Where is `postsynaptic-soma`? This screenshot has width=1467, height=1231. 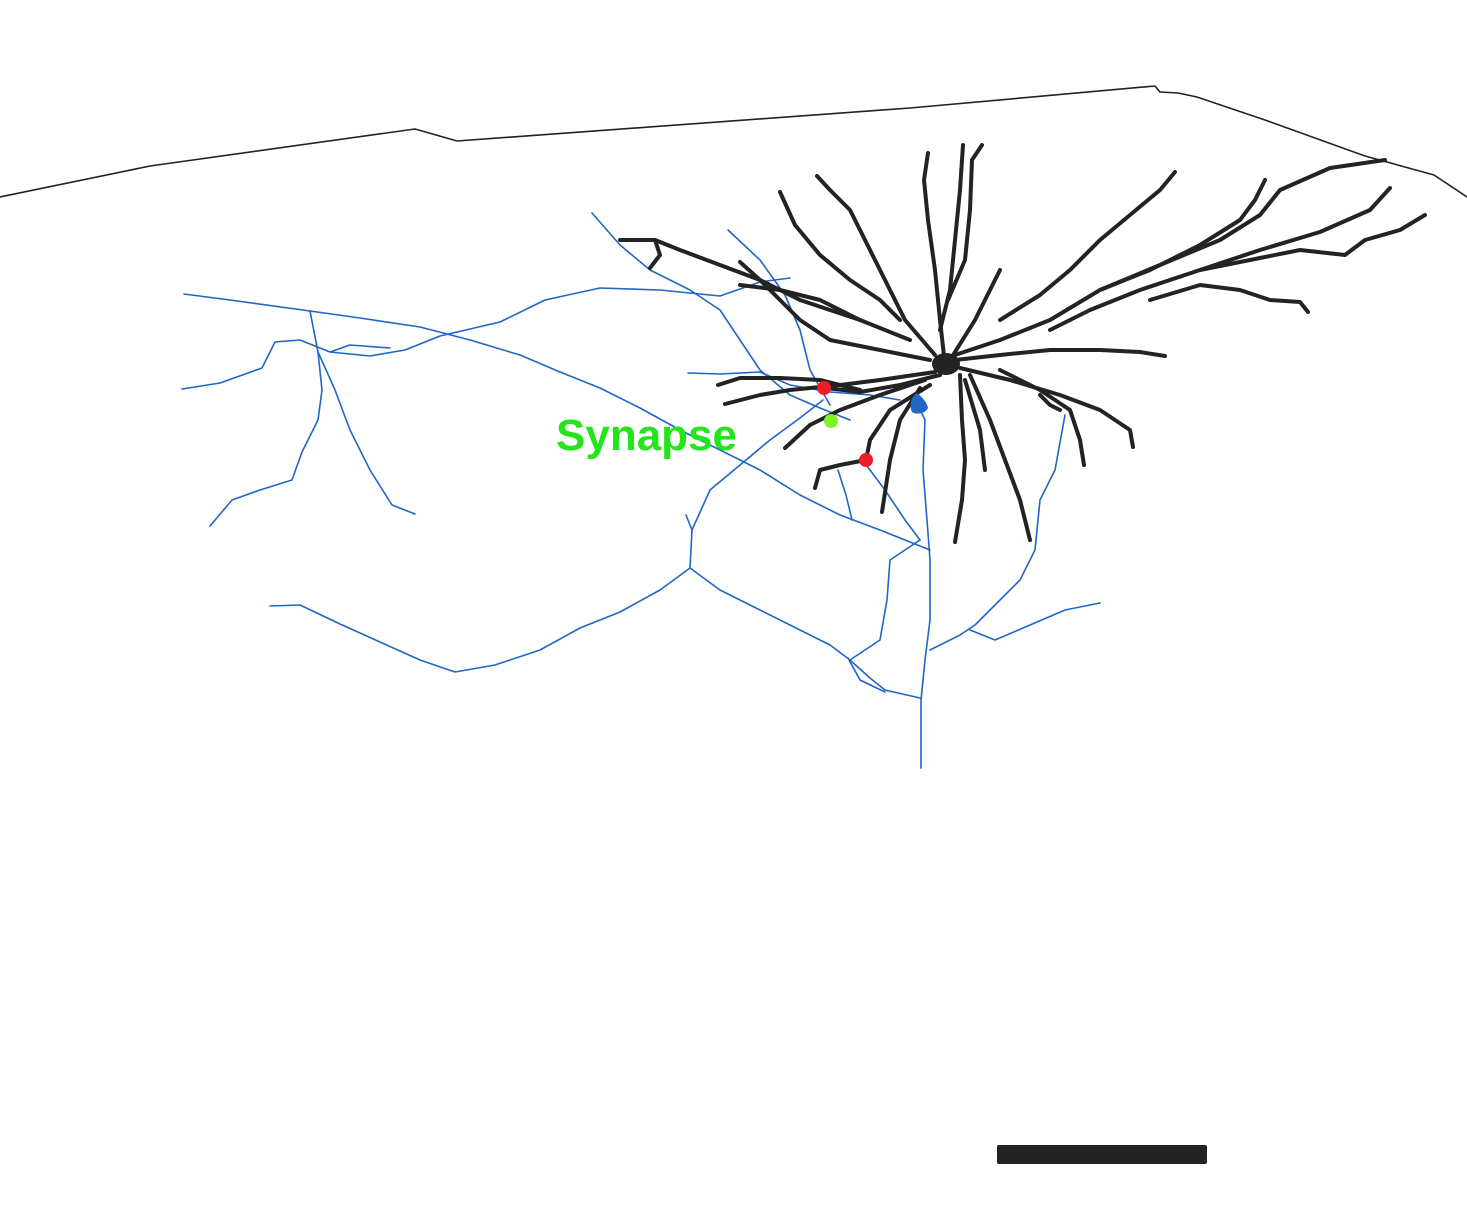 postsynaptic-soma is located at coordinates (946, 364).